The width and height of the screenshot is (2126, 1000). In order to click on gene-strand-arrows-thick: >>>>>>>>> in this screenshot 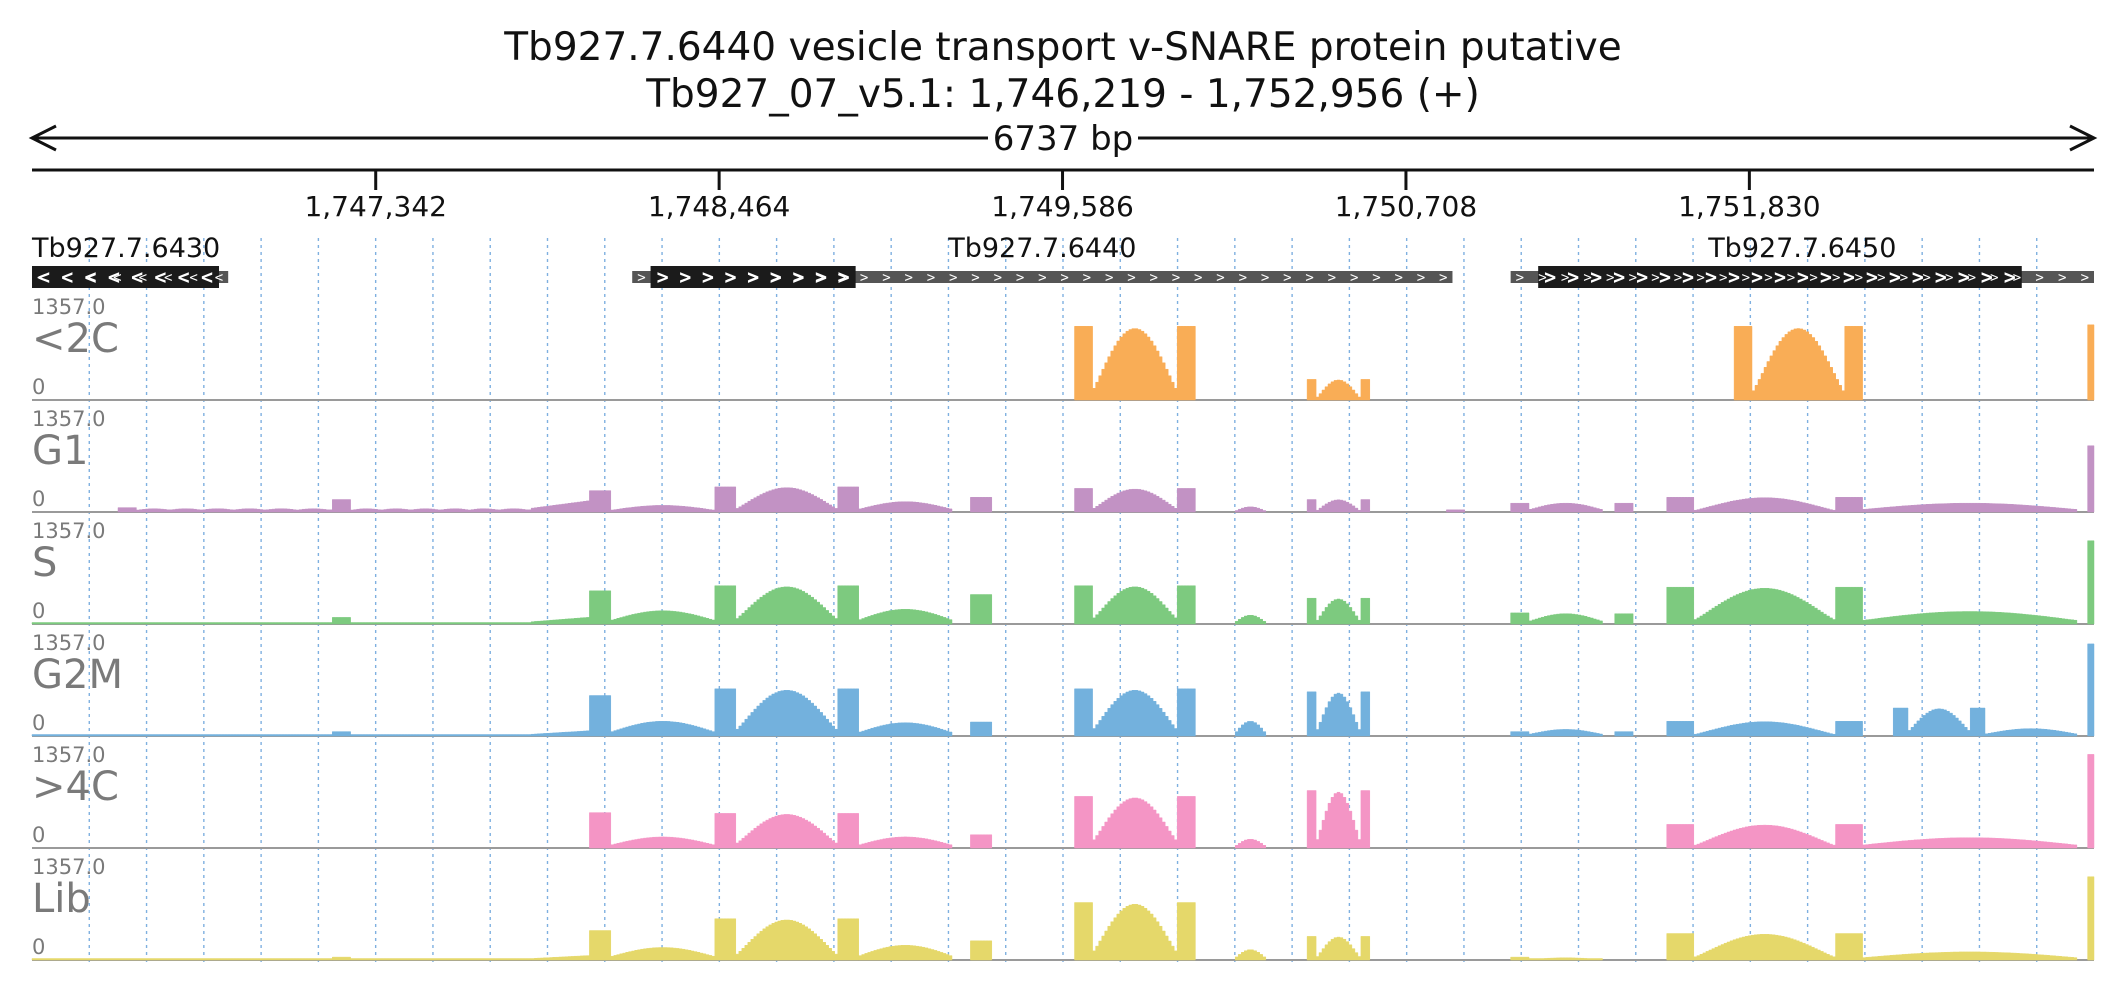, I will do `click(753, 277)`.